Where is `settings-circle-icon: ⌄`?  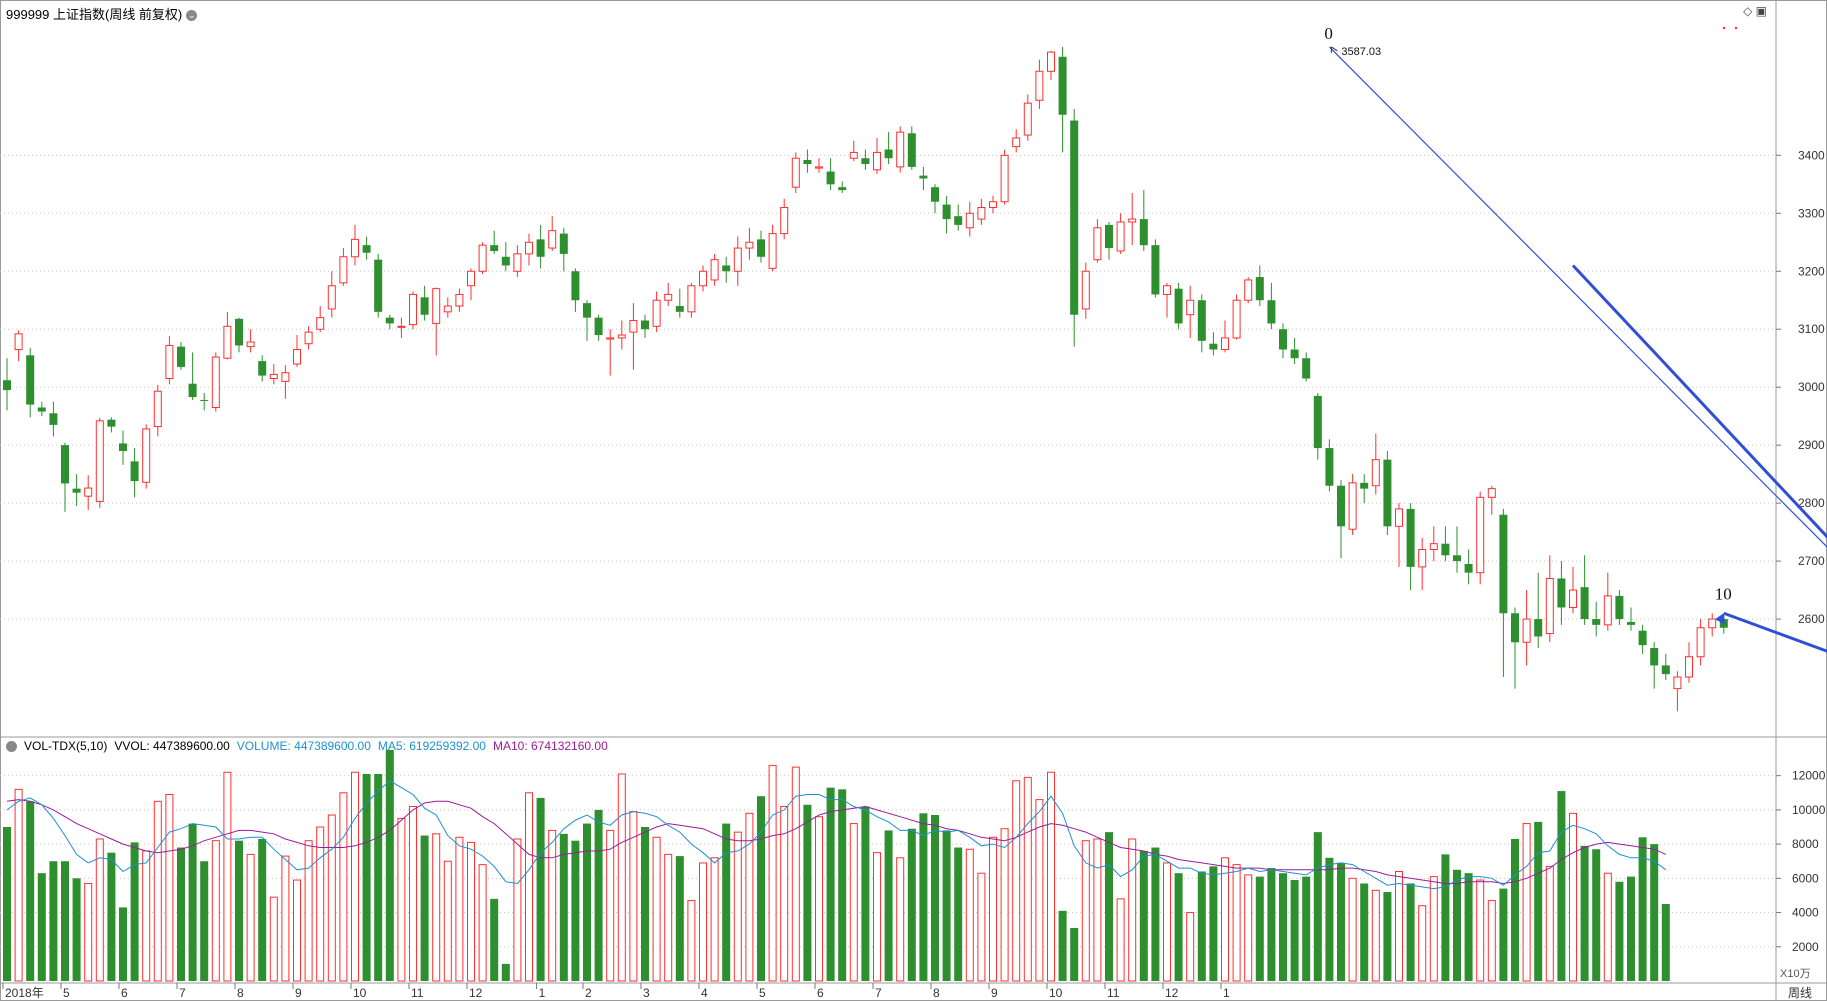 settings-circle-icon: ⌄ is located at coordinates (192, 16).